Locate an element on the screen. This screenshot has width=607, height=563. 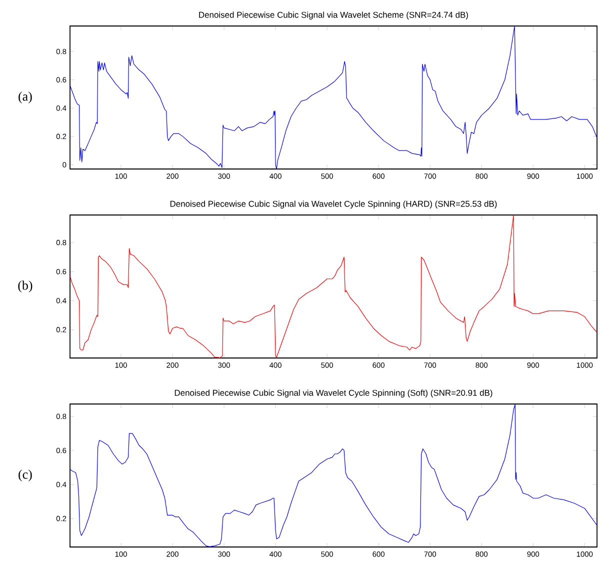
chart-title: Denoised Piecewise Cubic Signal via Wavelet Scheme (SNR=24.74 dB) is located at coordinates (333, 16).